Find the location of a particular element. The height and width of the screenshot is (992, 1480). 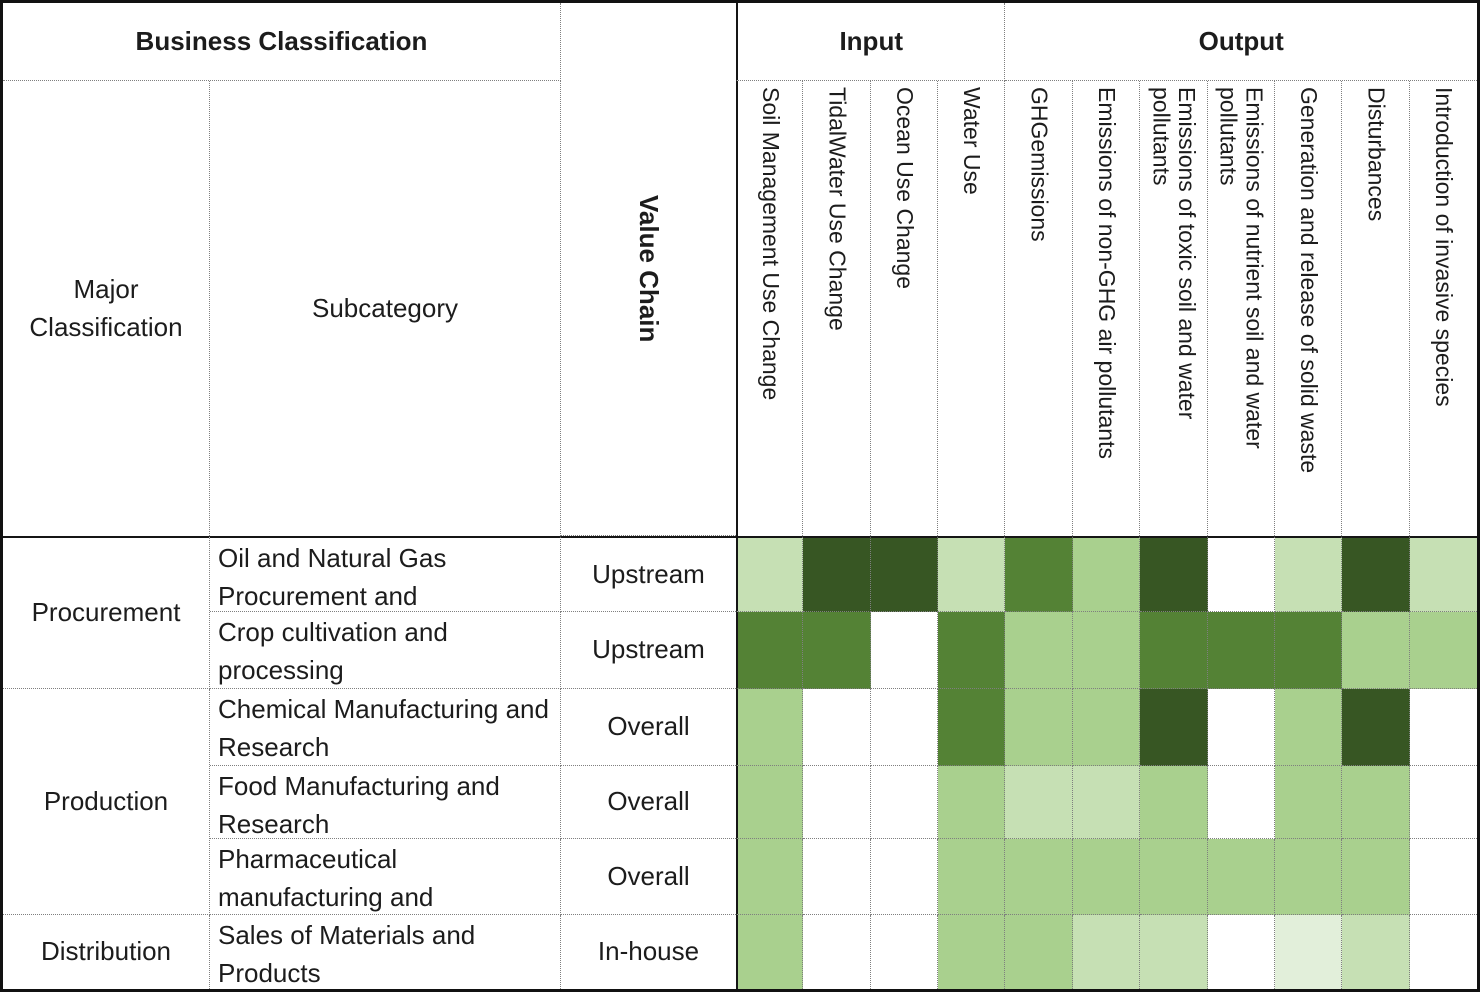

row-group-label-production-label: Production is located at coordinates (106, 800).